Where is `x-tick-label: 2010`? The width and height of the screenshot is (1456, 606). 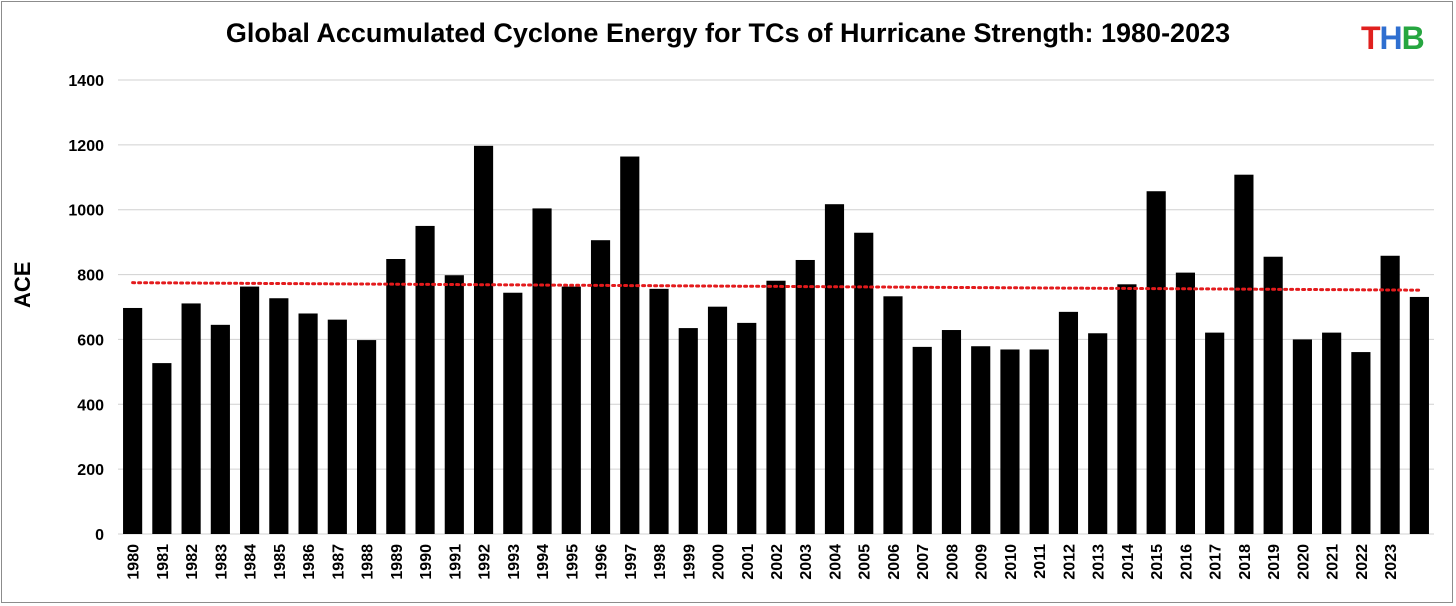
x-tick-label: 2010 is located at coordinates (1011, 562).